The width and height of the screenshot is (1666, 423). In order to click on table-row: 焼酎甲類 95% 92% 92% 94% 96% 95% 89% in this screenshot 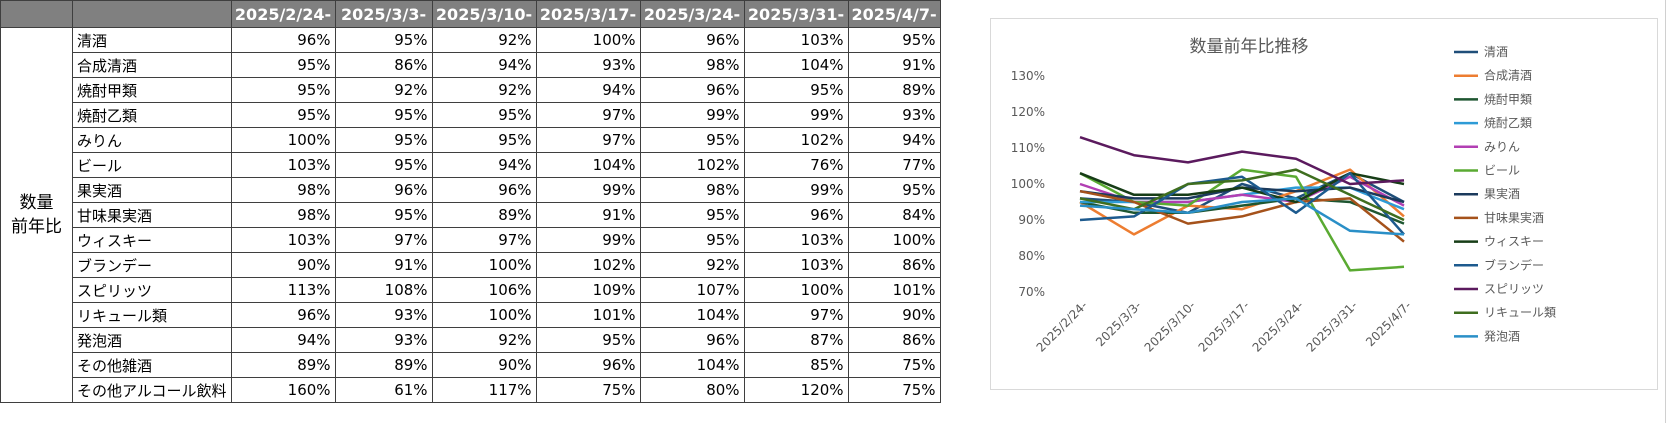, I will do `click(471, 90)`.